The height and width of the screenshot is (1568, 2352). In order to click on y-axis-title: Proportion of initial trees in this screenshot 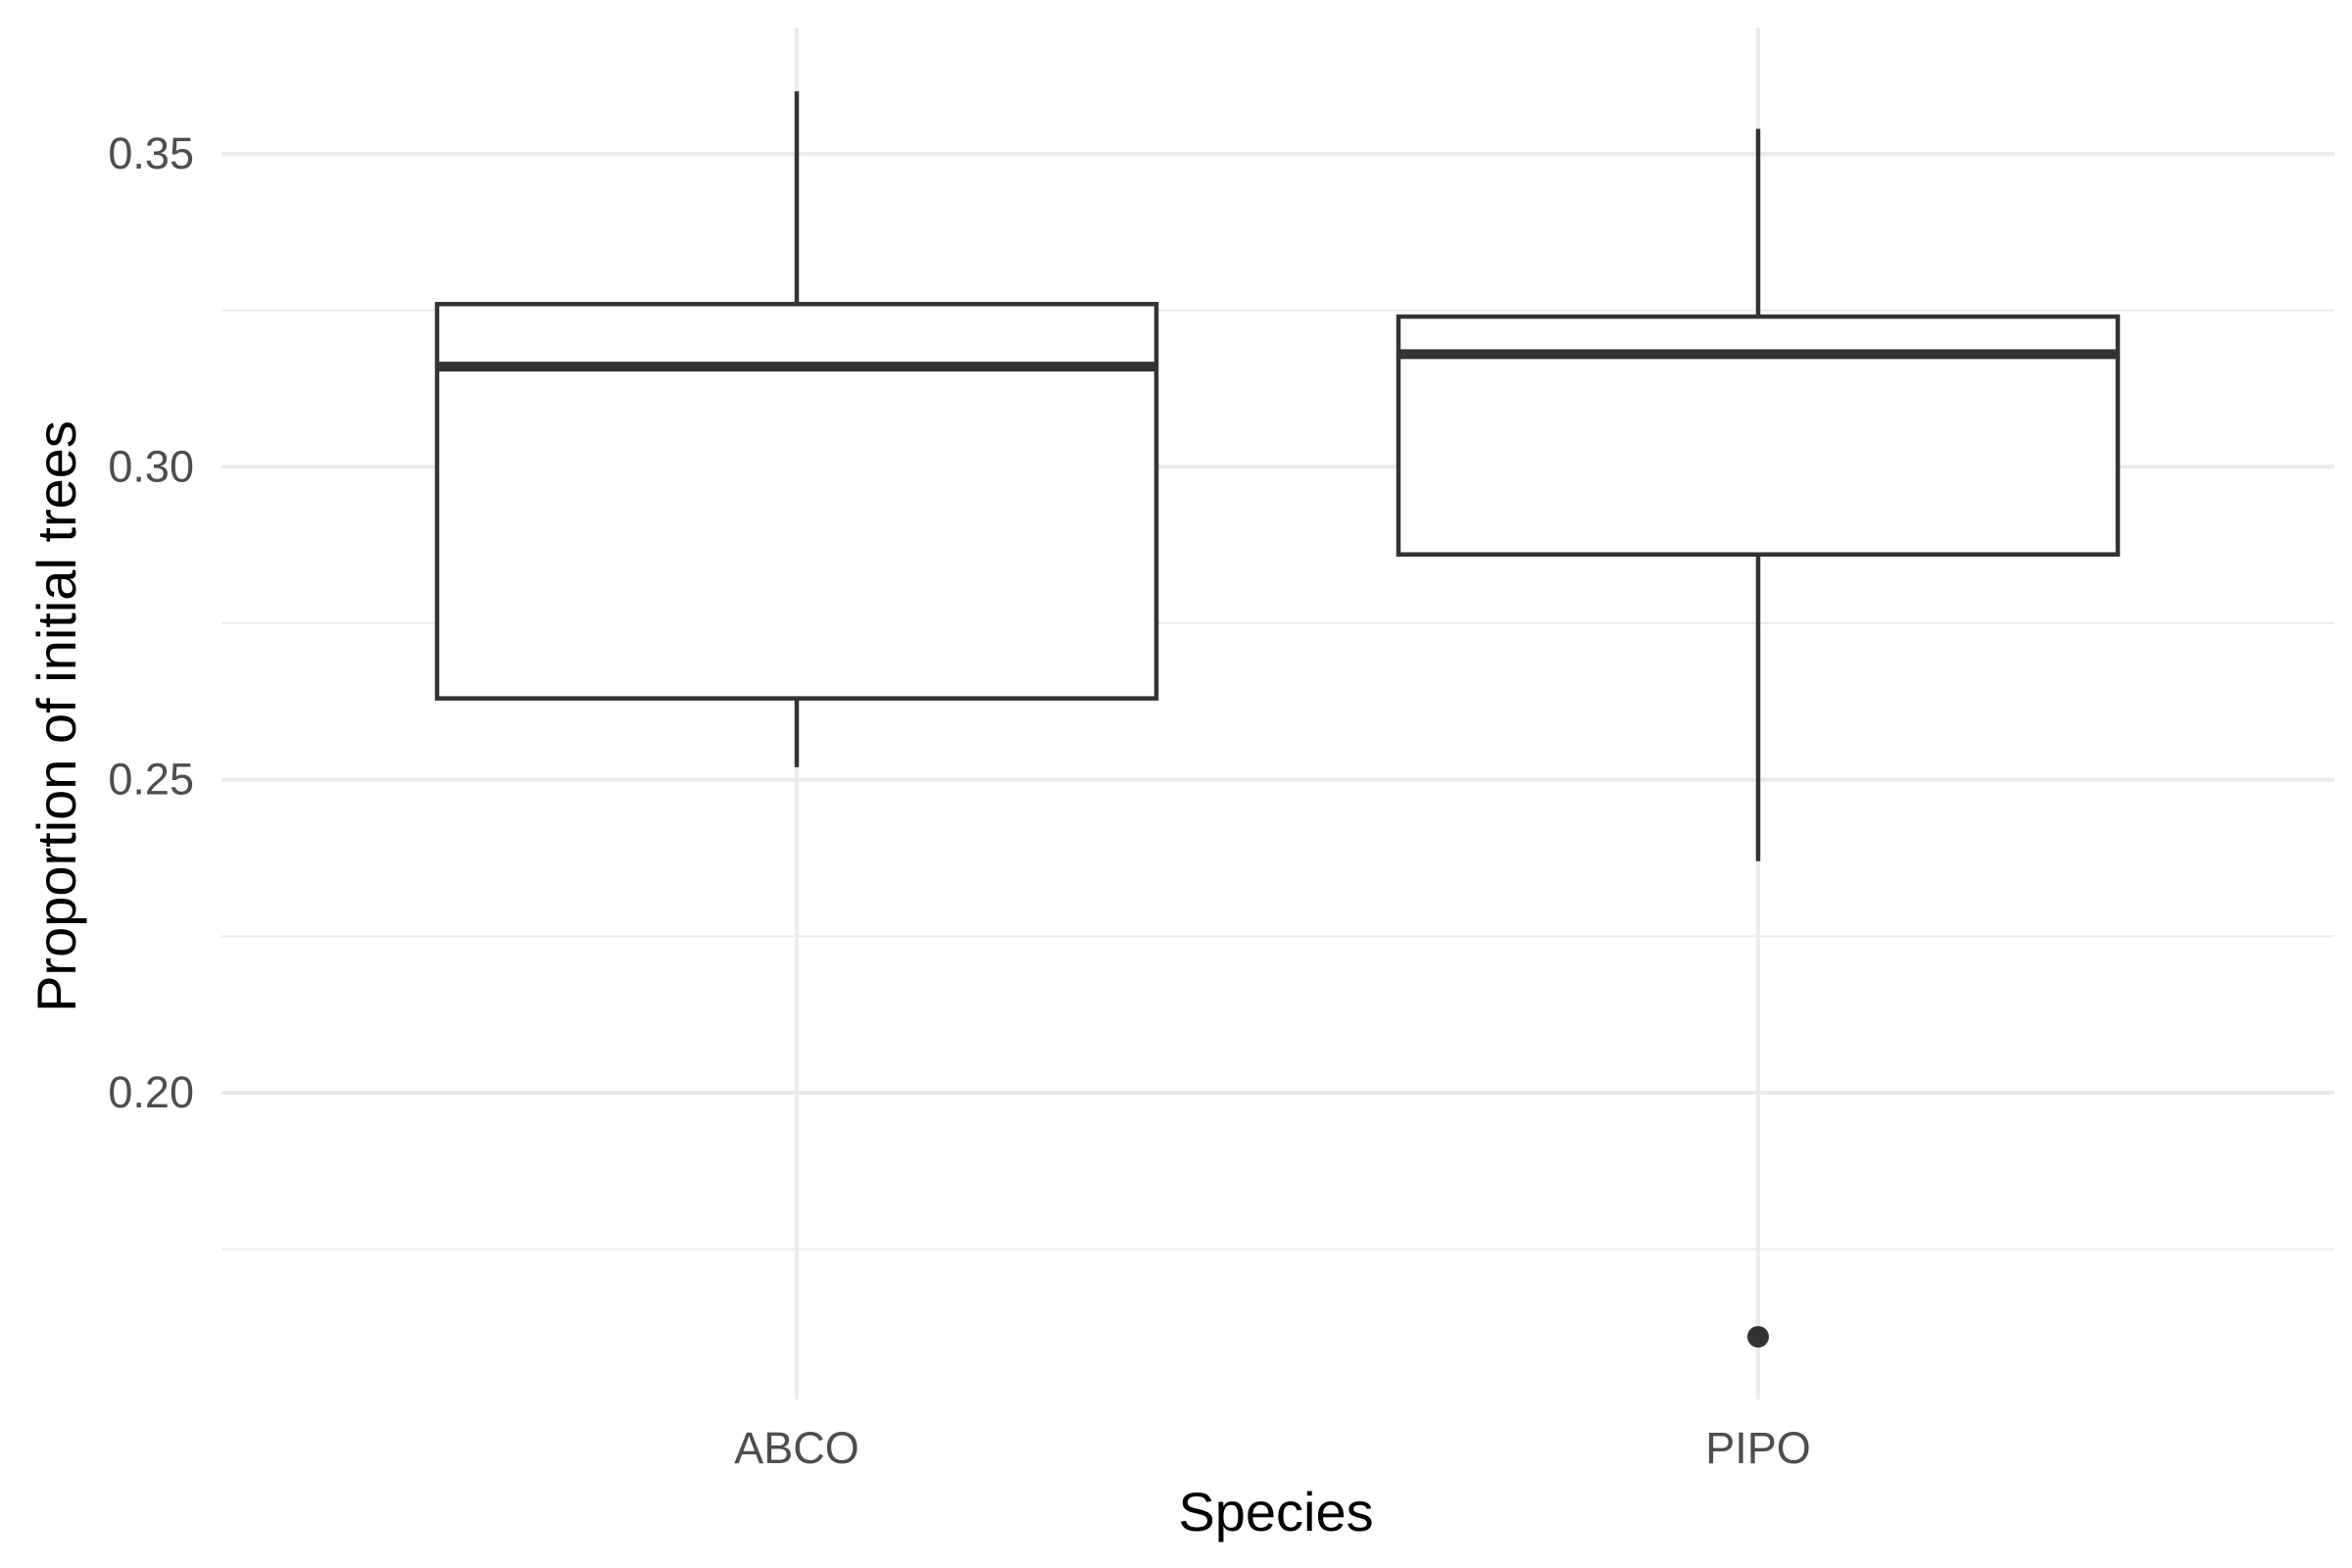, I will do `click(56, 716)`.